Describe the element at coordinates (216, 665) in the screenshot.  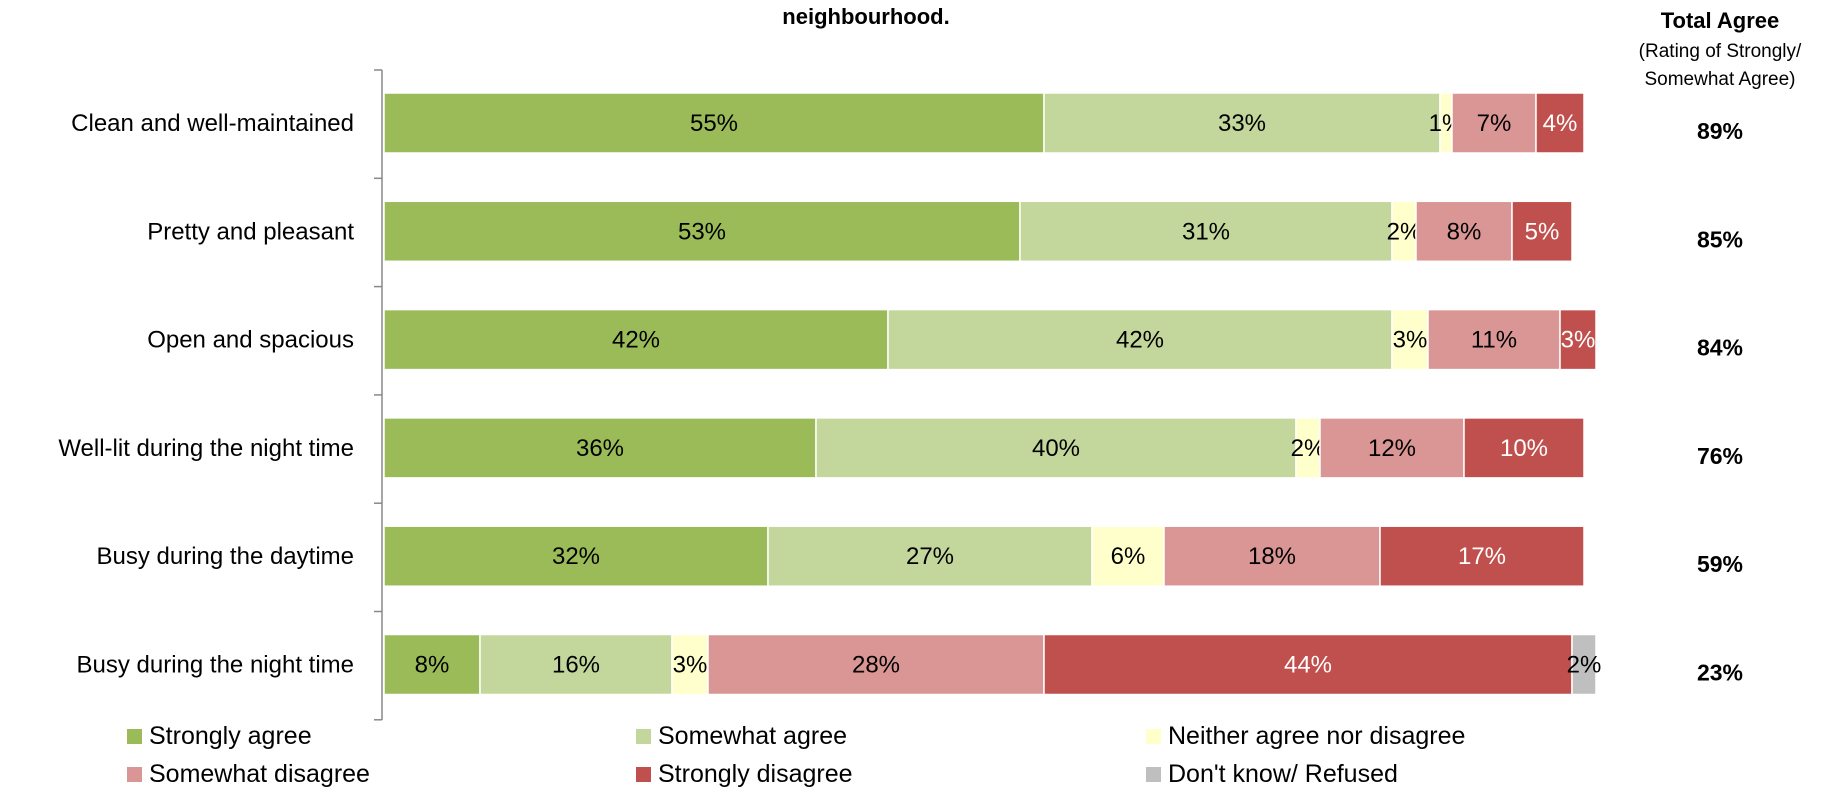
I see `category-label: Busy during the night time` at that location.